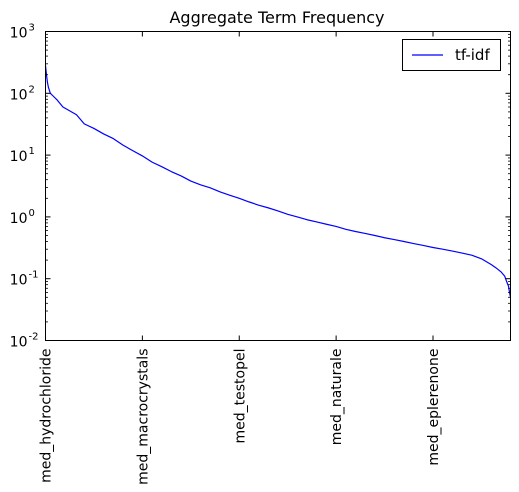  I want to click on y-tick-label-exponent: 1, so click(32, 151).